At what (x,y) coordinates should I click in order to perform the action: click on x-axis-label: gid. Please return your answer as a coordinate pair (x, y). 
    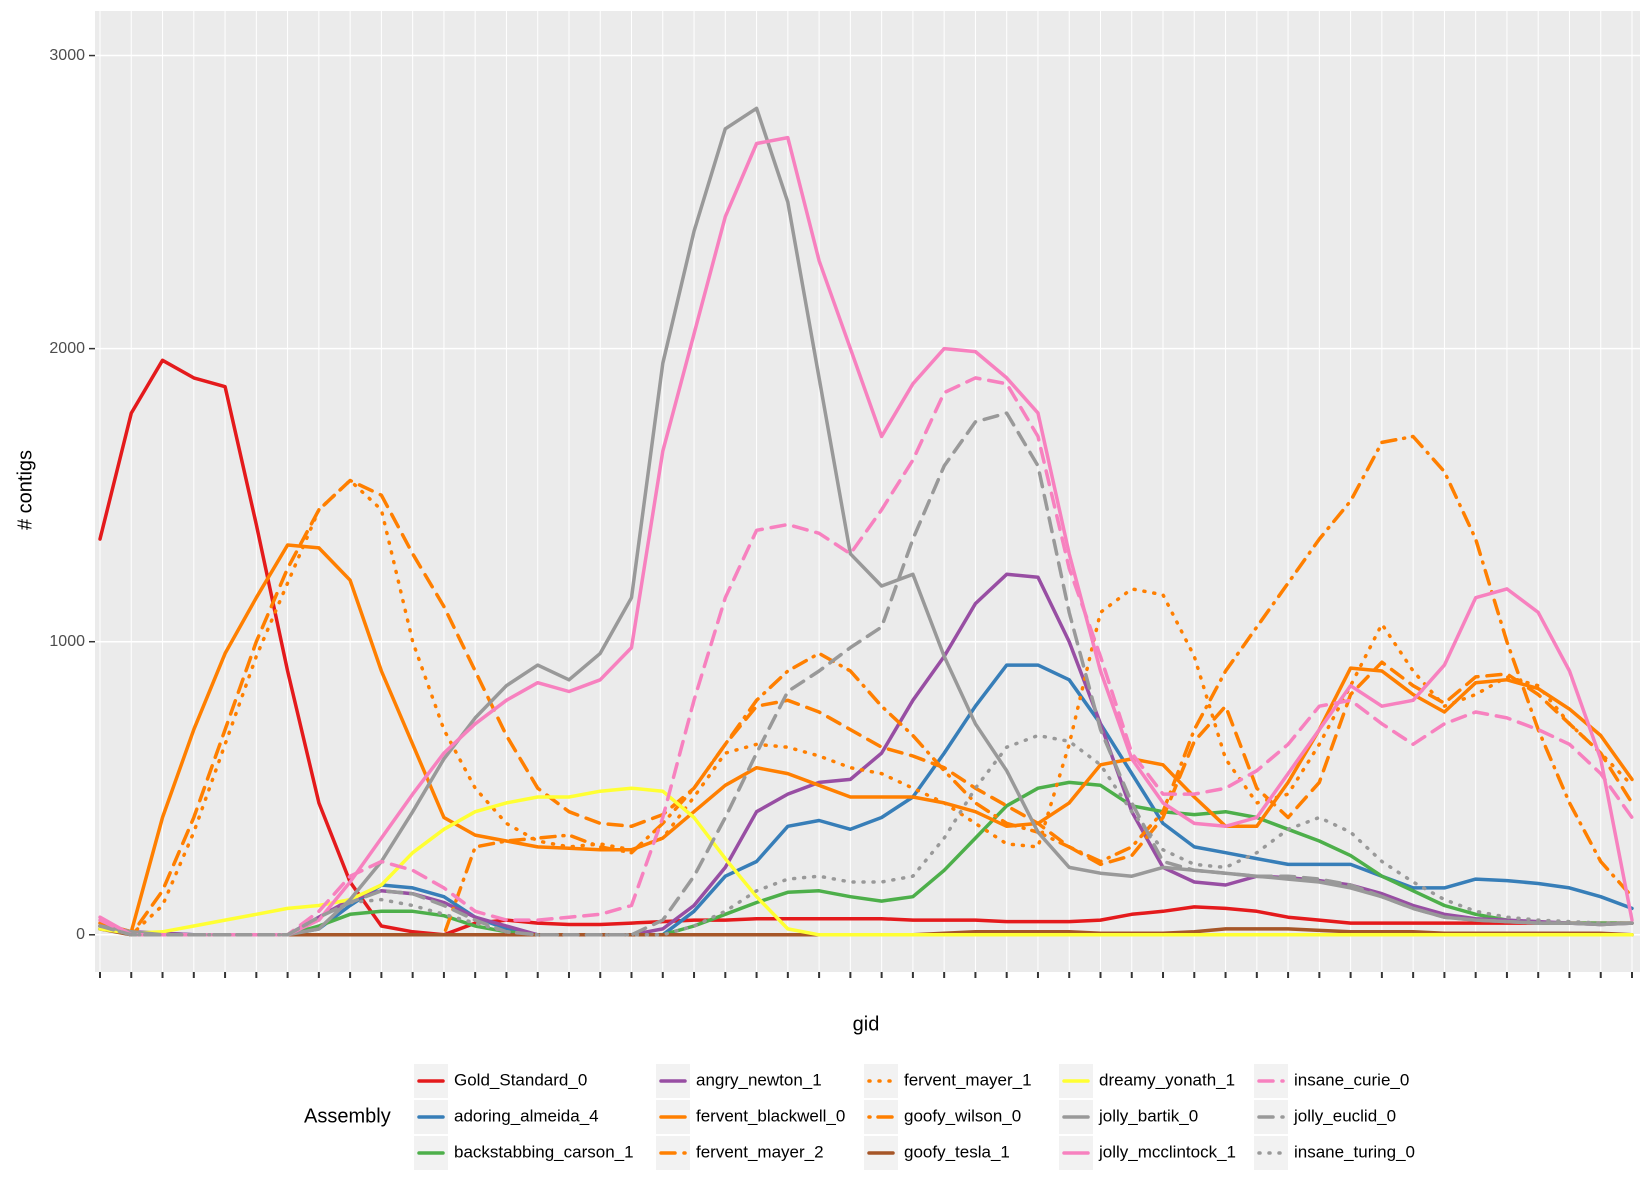
    Looking at the image, I should click on (866, 1024).